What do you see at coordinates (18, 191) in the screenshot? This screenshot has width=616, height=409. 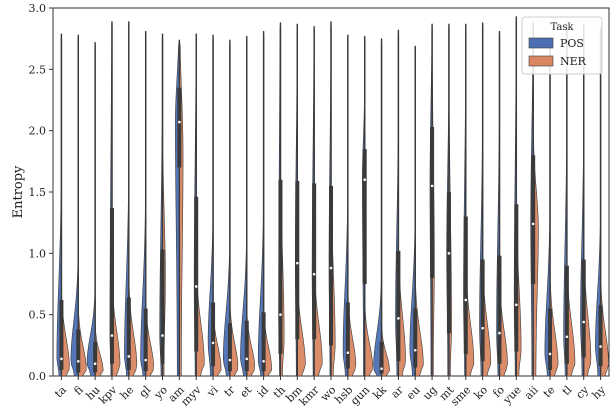 I see `y-axis-label: Entropy` at bounding box center [18, 191].